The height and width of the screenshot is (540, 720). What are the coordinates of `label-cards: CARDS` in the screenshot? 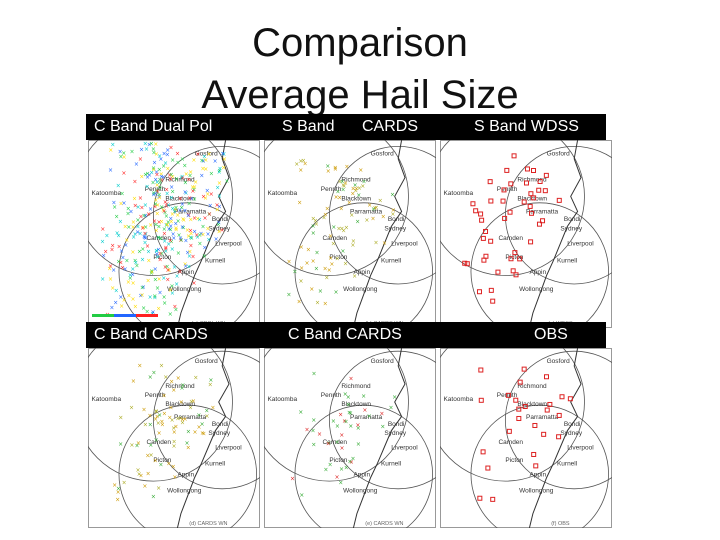 It's located at (390, 126).